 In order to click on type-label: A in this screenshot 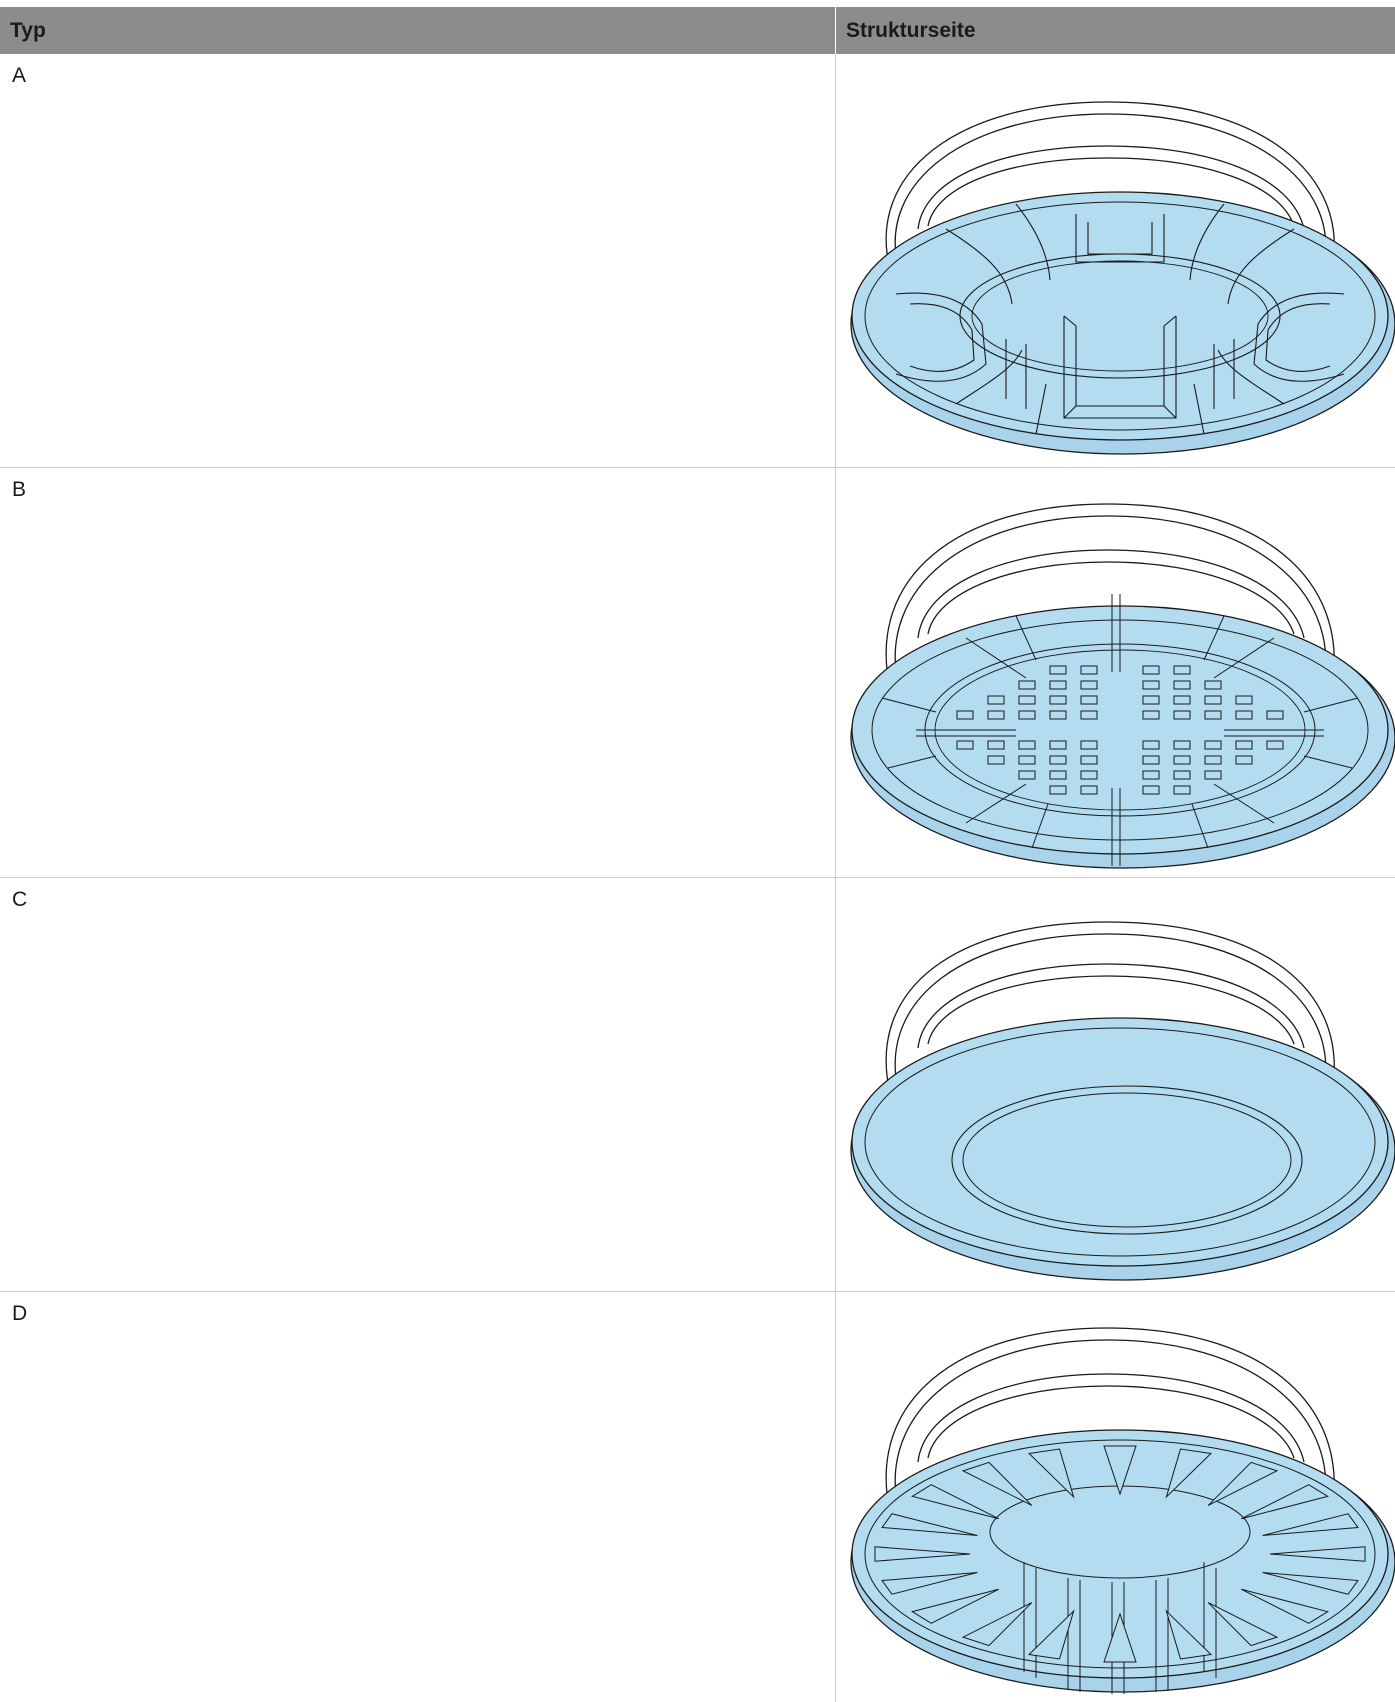, I will do `click(19, 75)`.